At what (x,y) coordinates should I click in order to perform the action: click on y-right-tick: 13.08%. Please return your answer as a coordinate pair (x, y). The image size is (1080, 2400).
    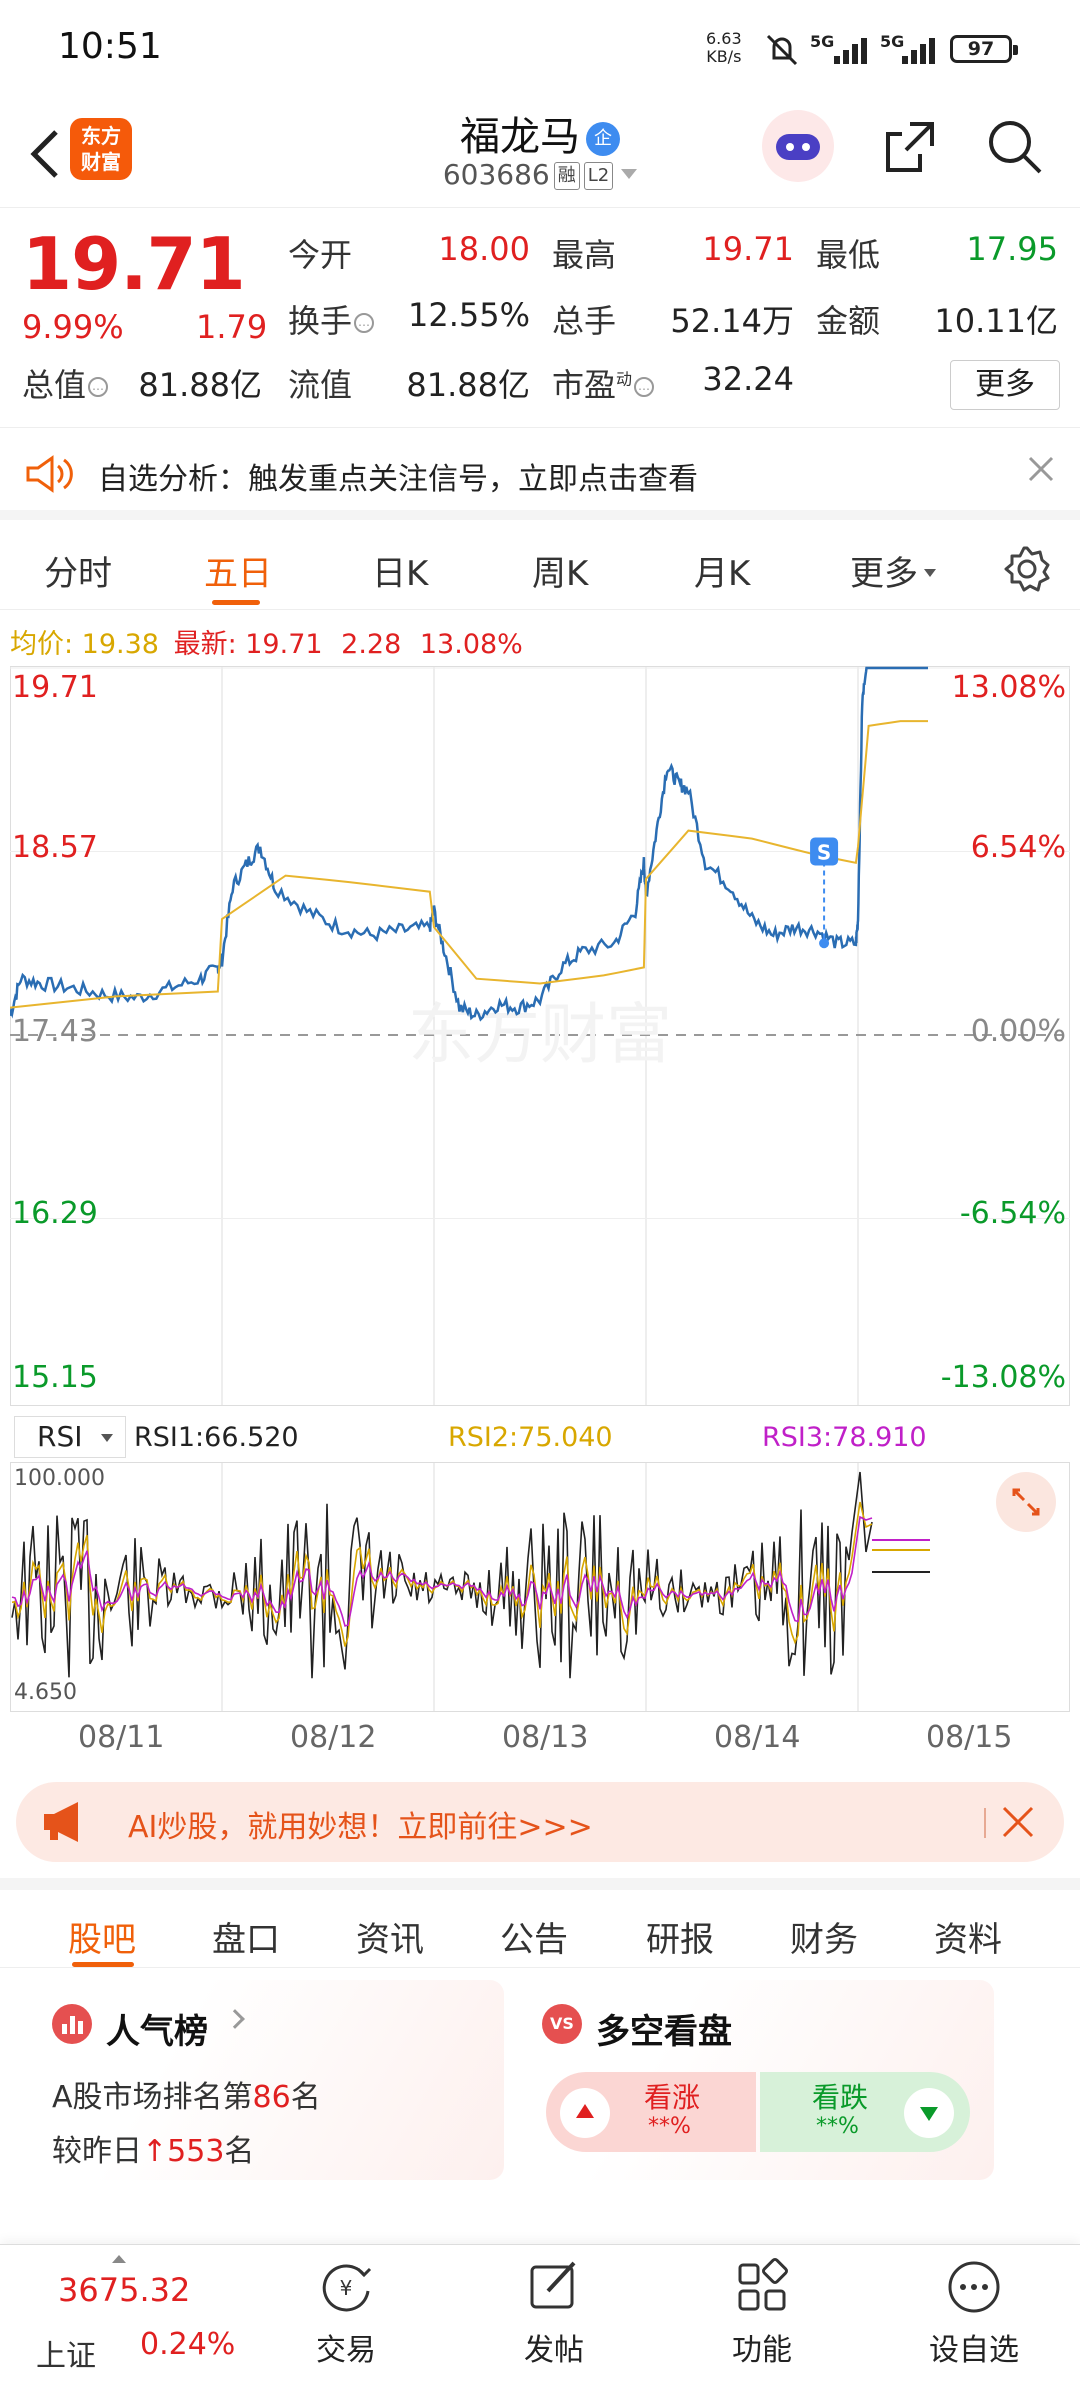
    Looking at the image, I should click on (1008, 687).